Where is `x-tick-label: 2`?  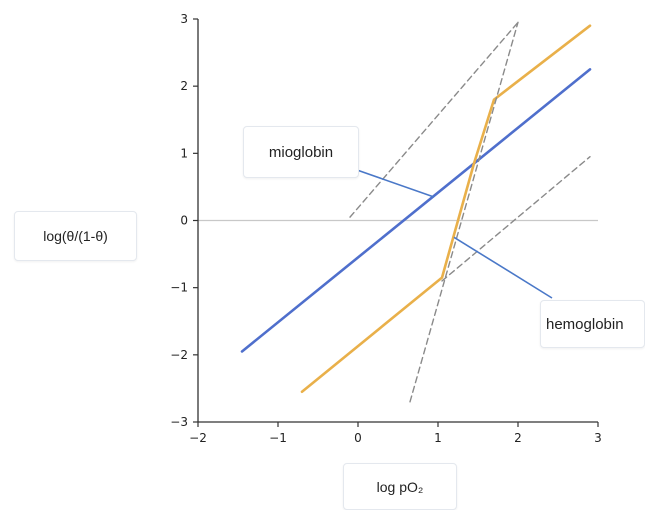 x-tick-label: 2 is located at coordinates (518, 438).